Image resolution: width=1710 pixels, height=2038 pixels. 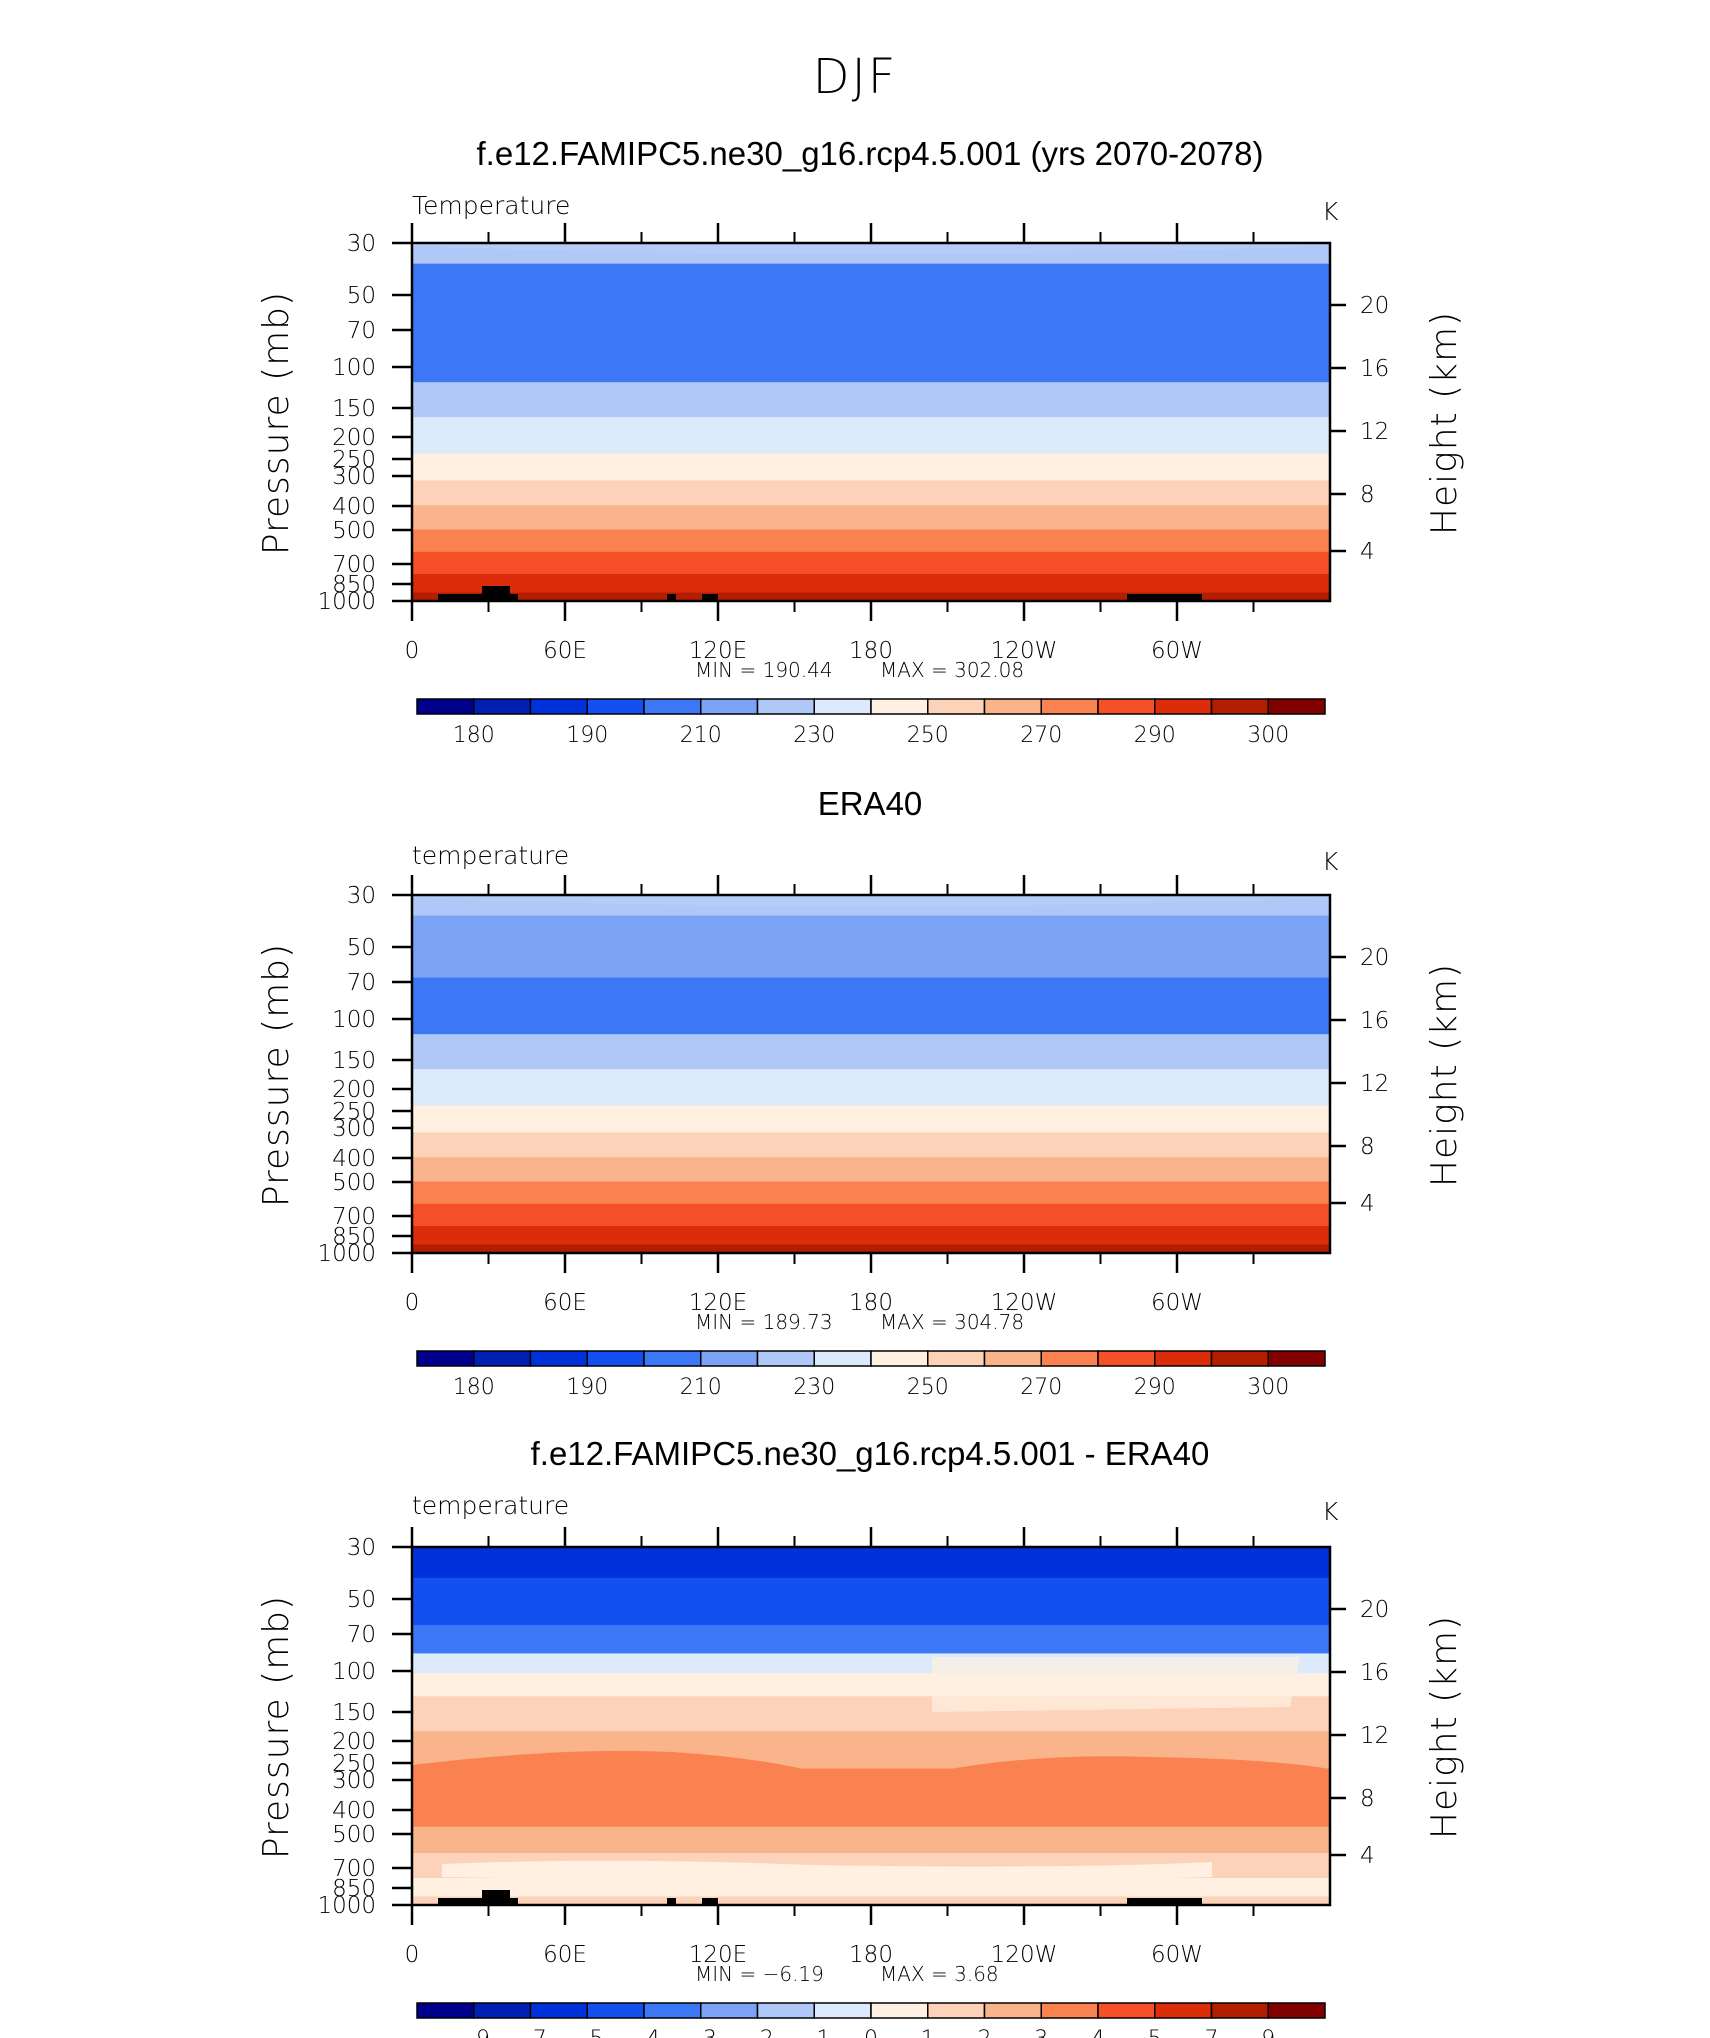 I want to click on colorbar-label: 300, so click(x=1268, y=735).